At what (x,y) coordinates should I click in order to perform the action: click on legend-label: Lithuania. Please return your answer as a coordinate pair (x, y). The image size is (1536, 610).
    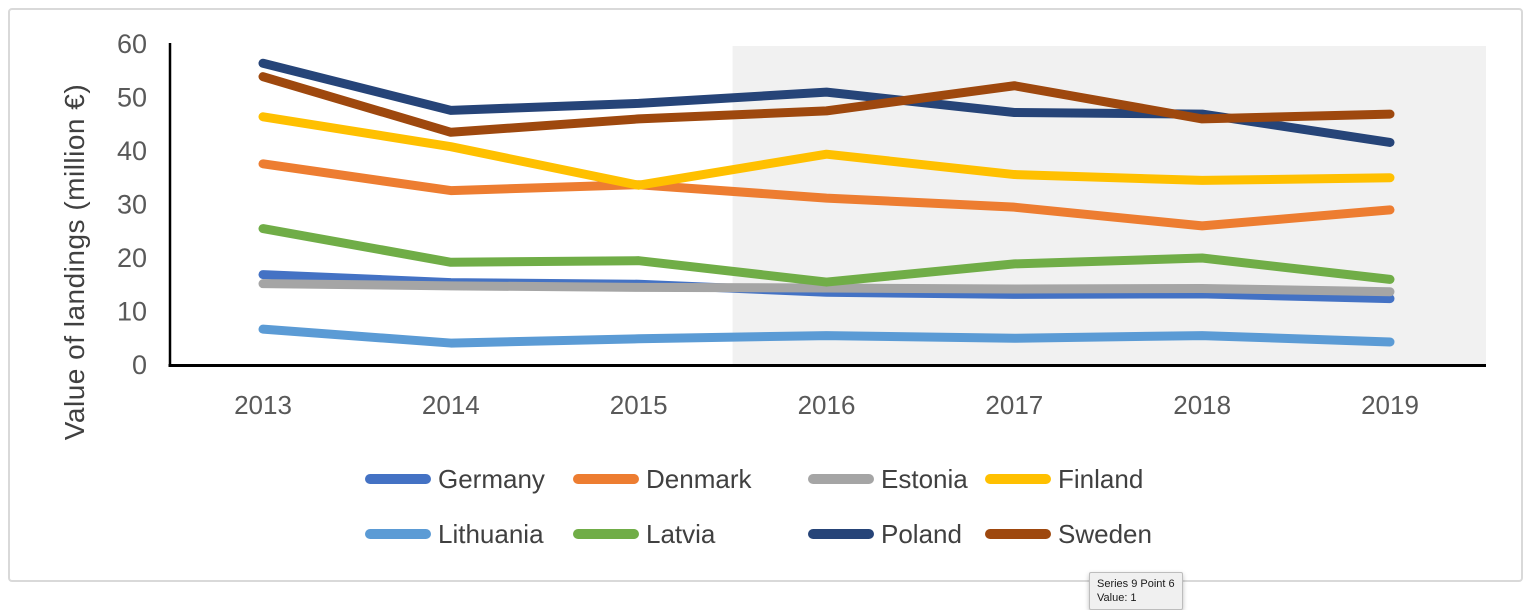
    Looking at the image, I should click on (491, 533).